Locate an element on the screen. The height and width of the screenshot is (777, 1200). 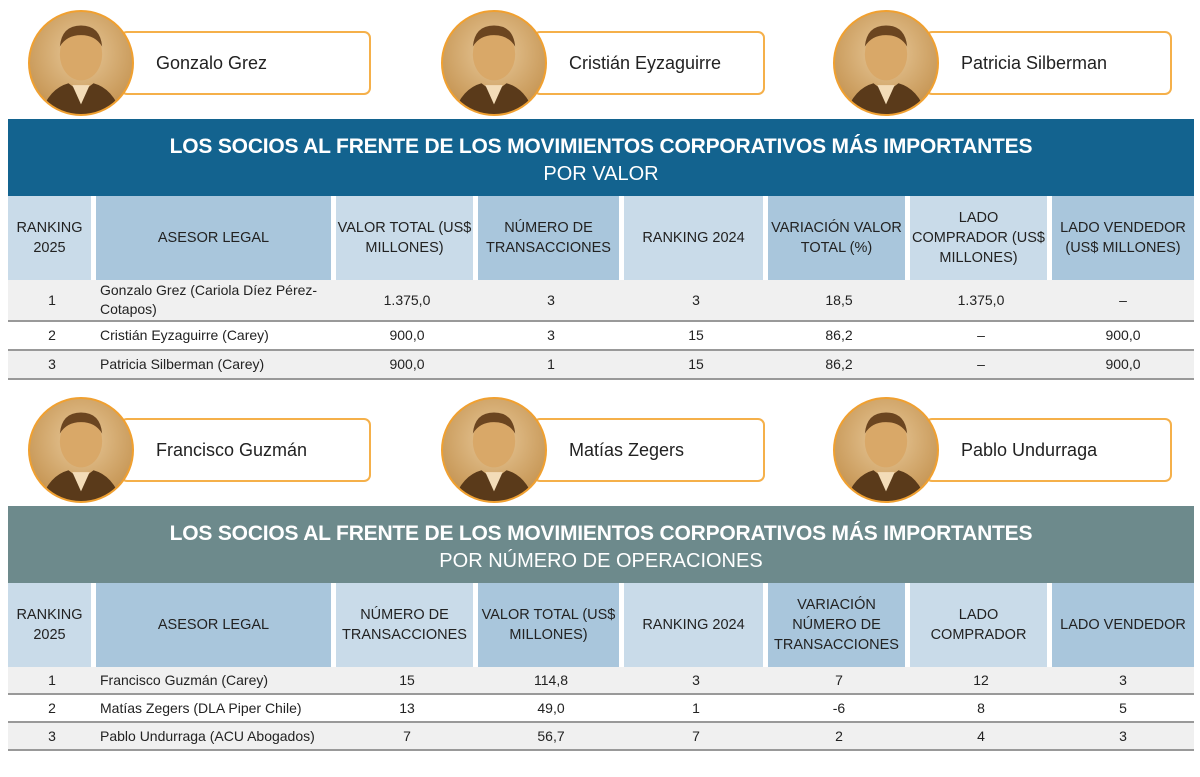
person-name-card: Patricia Silberman is located at coordinates (1048, 63).